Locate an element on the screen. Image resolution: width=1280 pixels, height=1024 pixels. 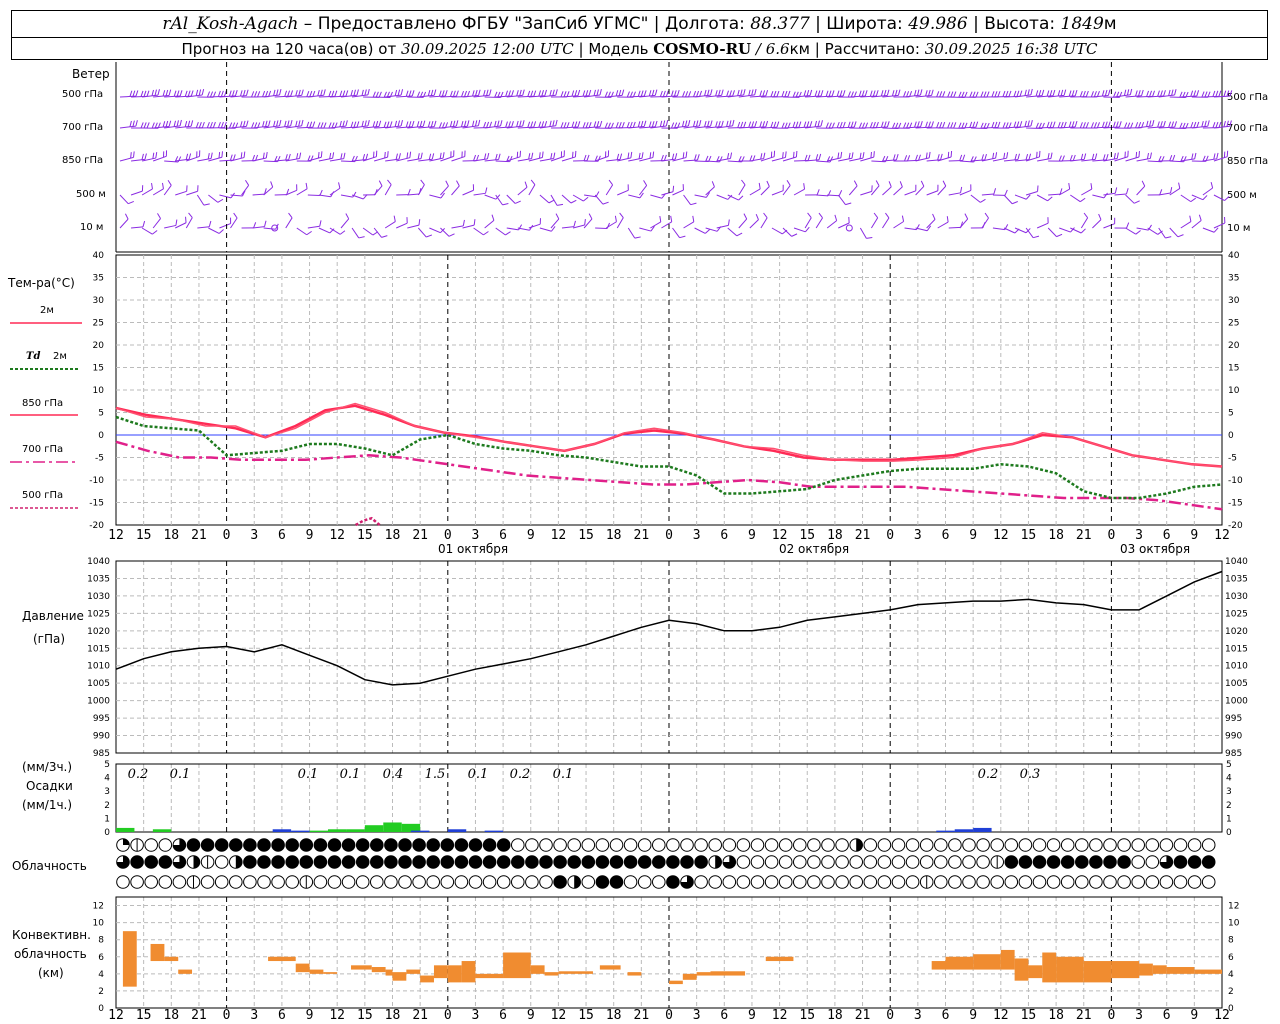
temp-tick-right: -5 is located at coordinates (1232, 459).